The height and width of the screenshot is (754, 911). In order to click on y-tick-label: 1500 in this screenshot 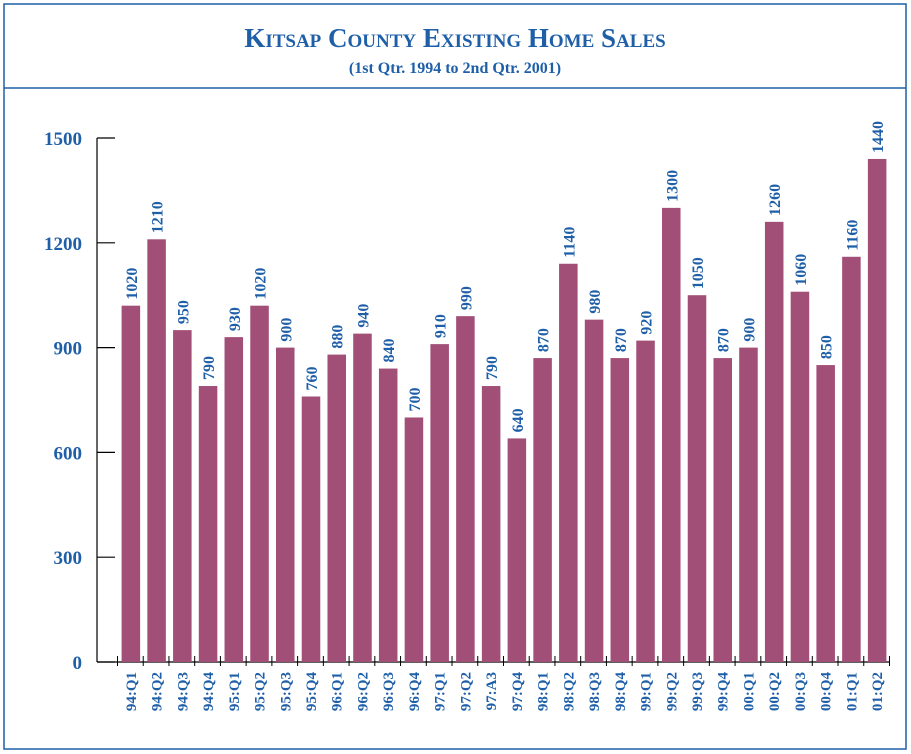, I will do `click(63, 139)`.